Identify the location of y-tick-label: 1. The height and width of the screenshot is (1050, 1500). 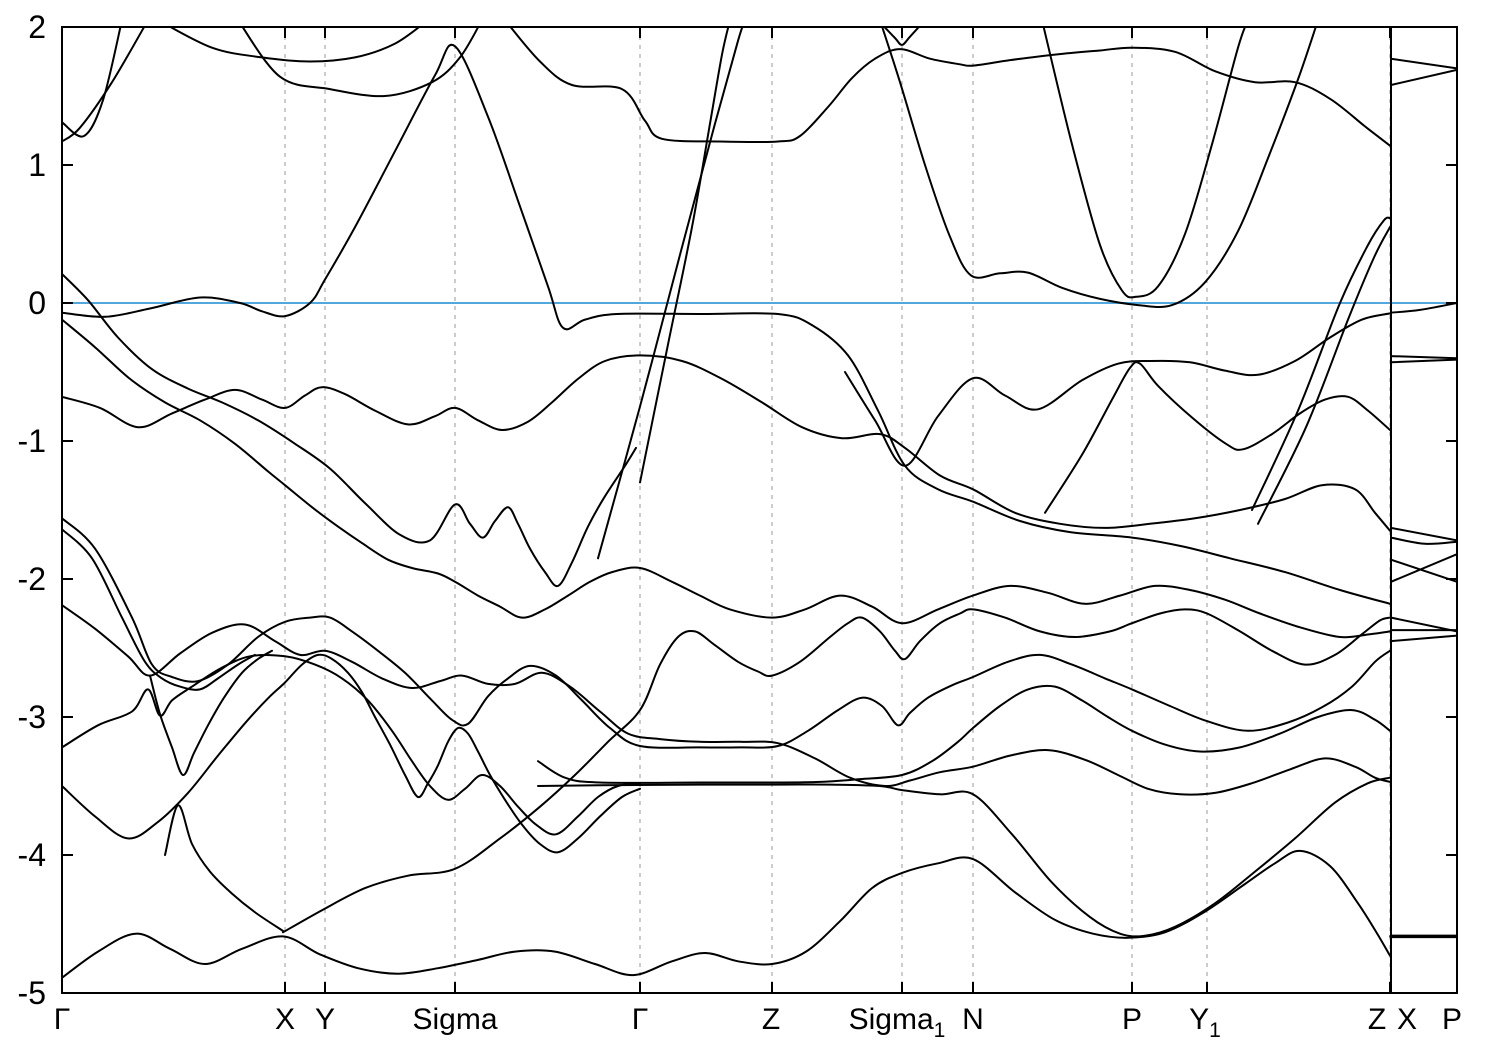
(37, 165).